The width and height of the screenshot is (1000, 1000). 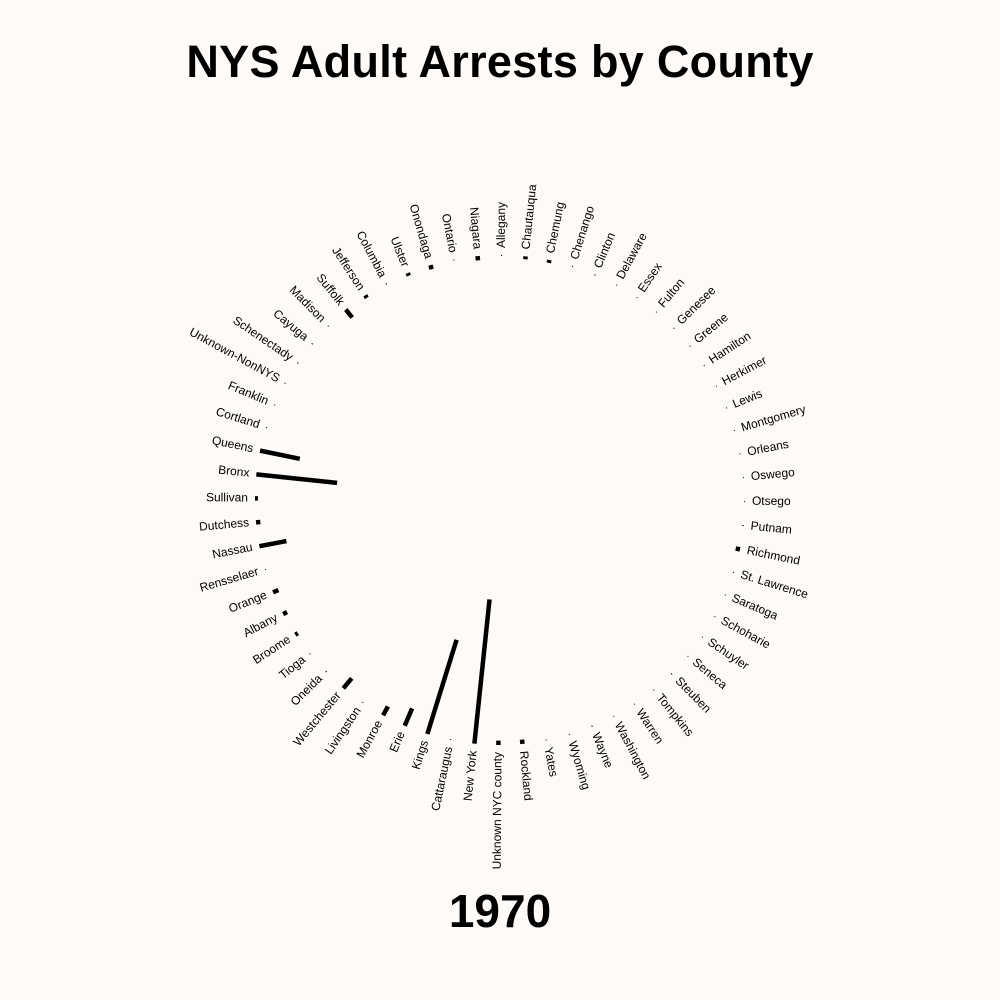 I want to click on label-lewis: Lewis, so click(x=747, y=398).